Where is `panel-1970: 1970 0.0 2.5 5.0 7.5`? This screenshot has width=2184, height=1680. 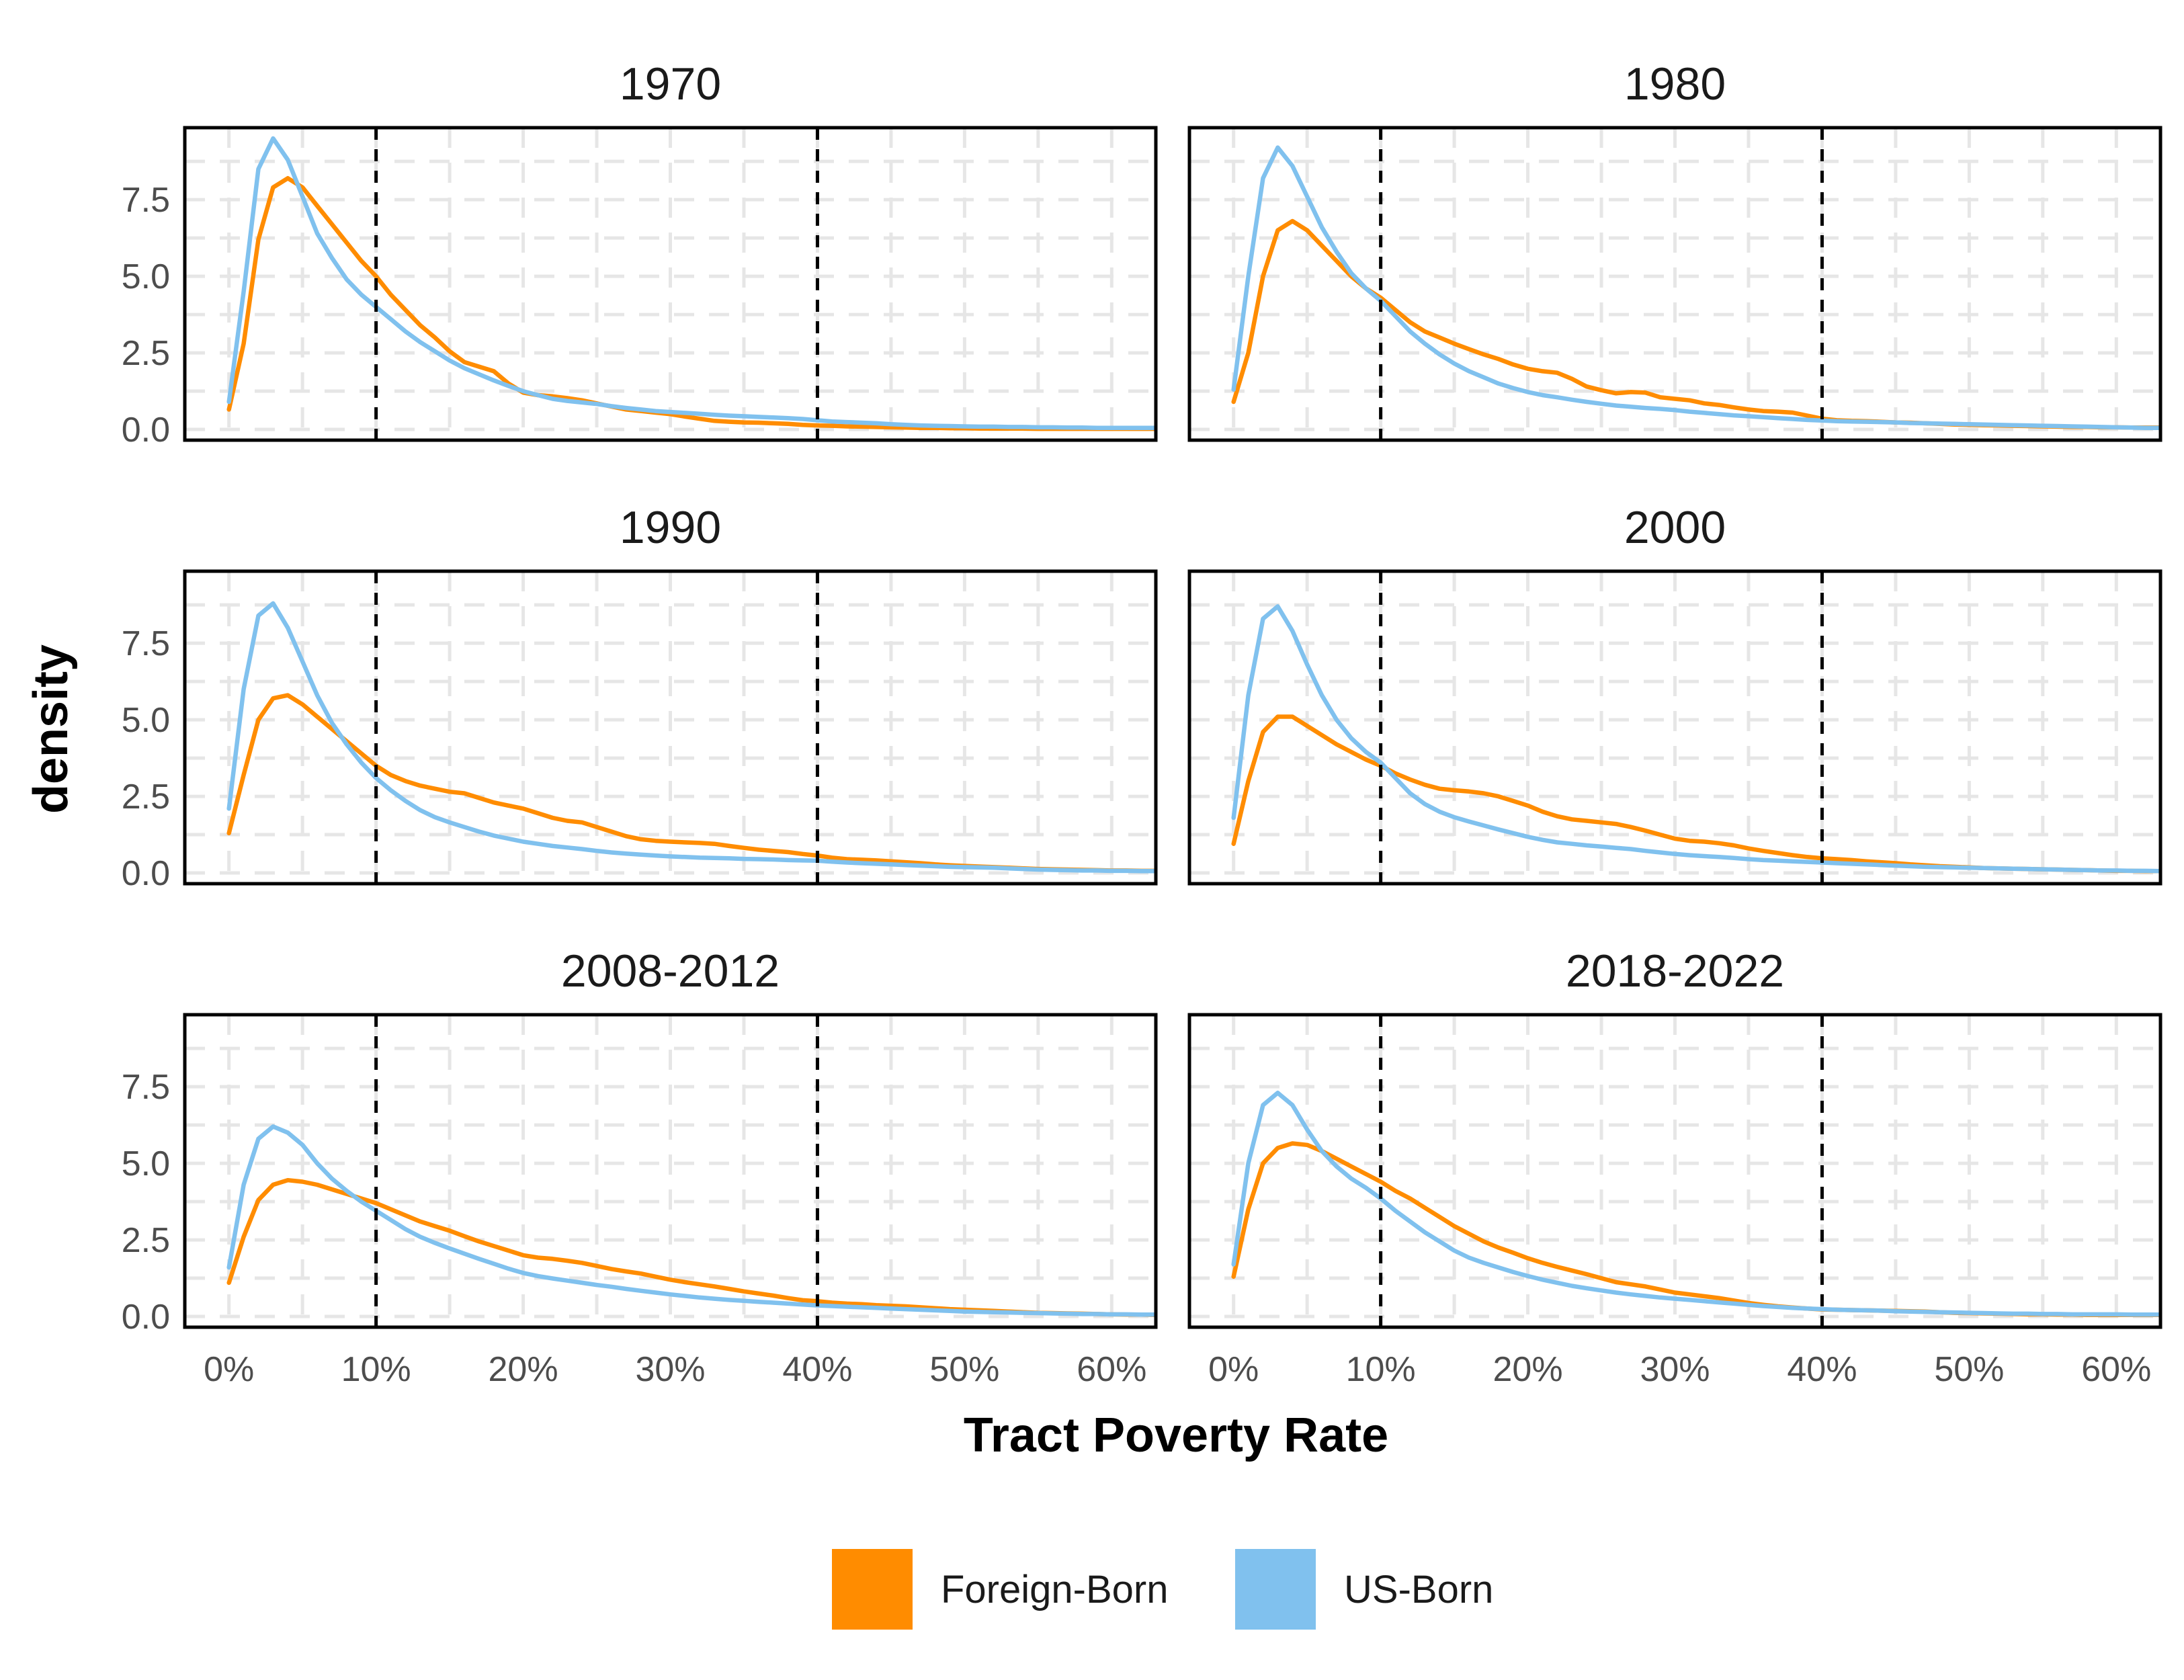 panel-1970: 1970 0.0 2.5 5.0 7.5 is located at coordinates (640, 254).